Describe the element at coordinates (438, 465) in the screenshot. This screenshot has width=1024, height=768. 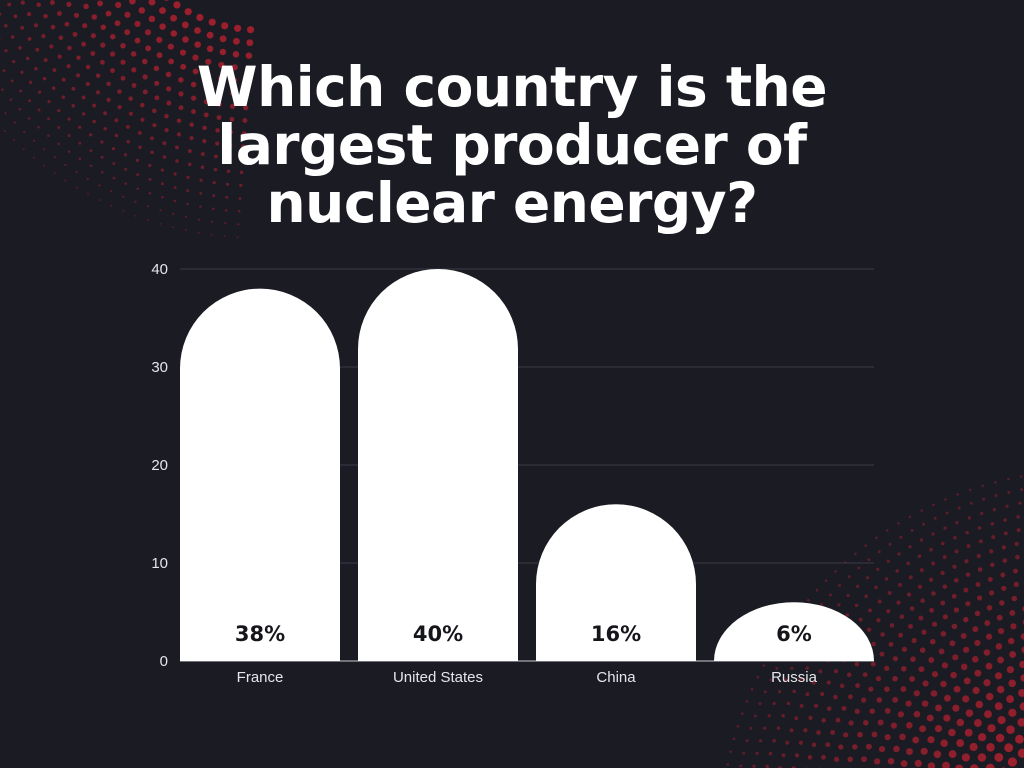
I see `bar-united-states` at that location.